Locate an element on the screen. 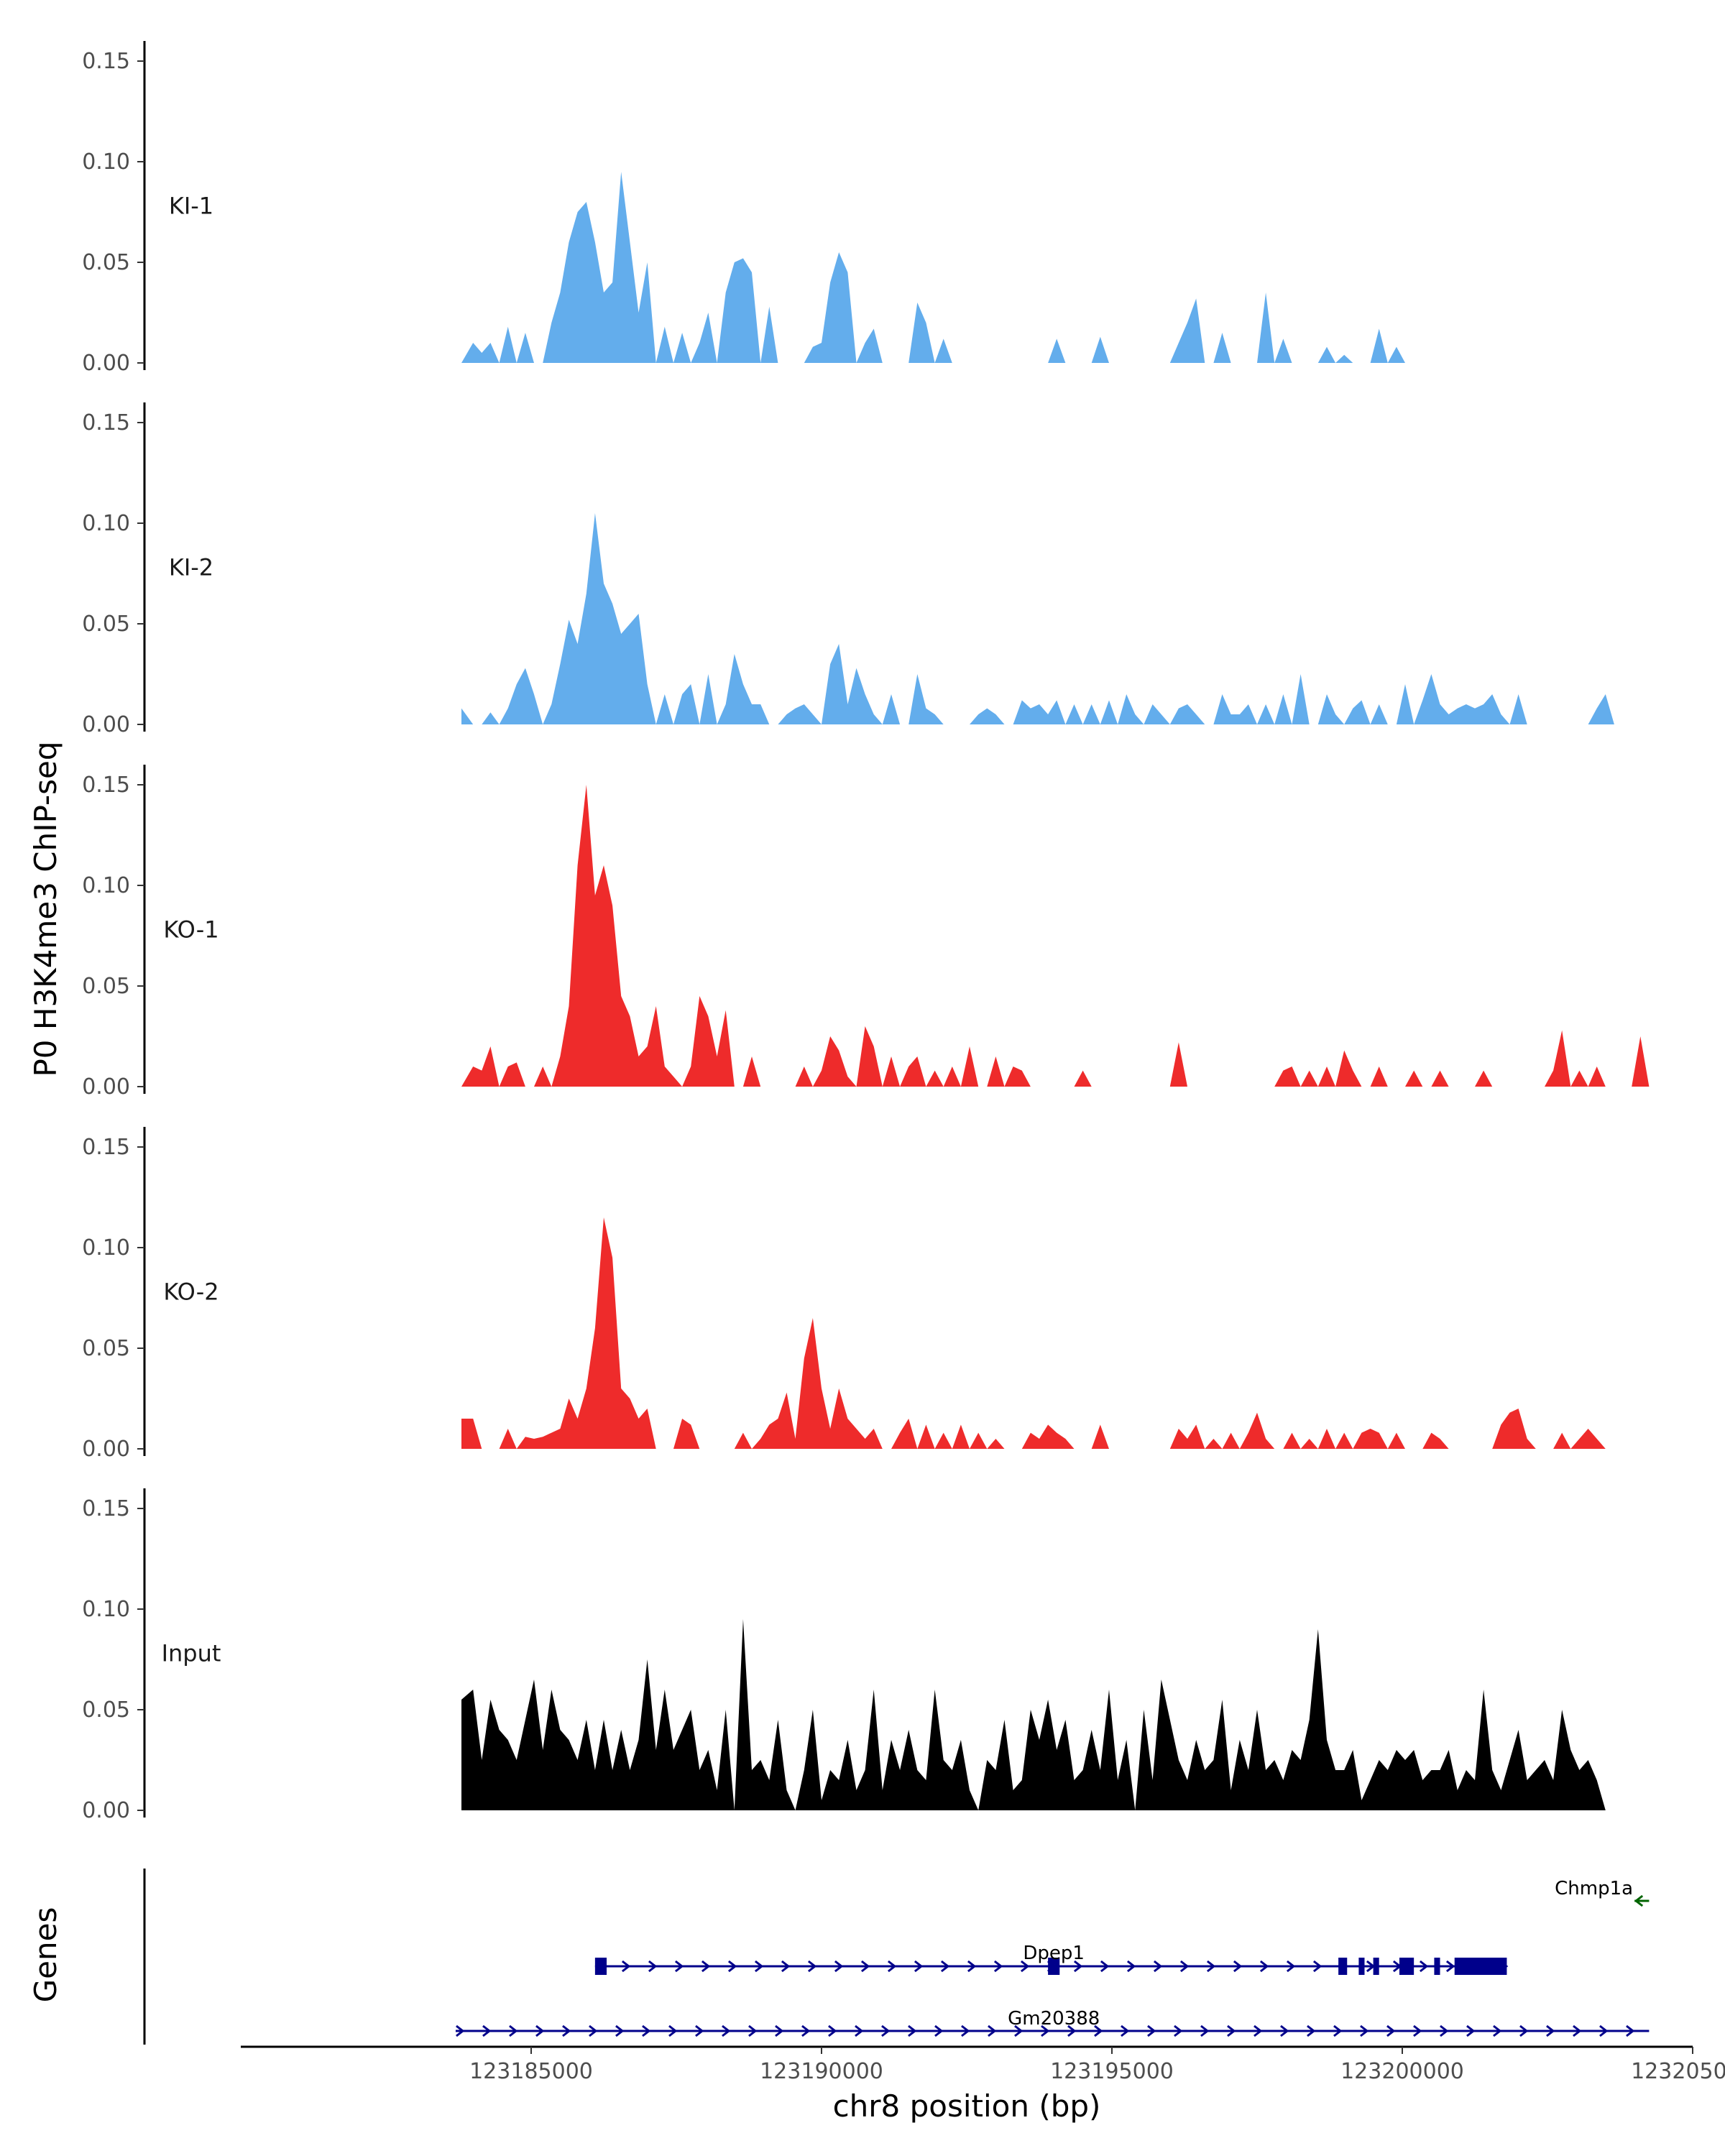 The image size is (1725, 2156). gene-dpep1: Dpep1 is located at coordinates (1051, 1959).